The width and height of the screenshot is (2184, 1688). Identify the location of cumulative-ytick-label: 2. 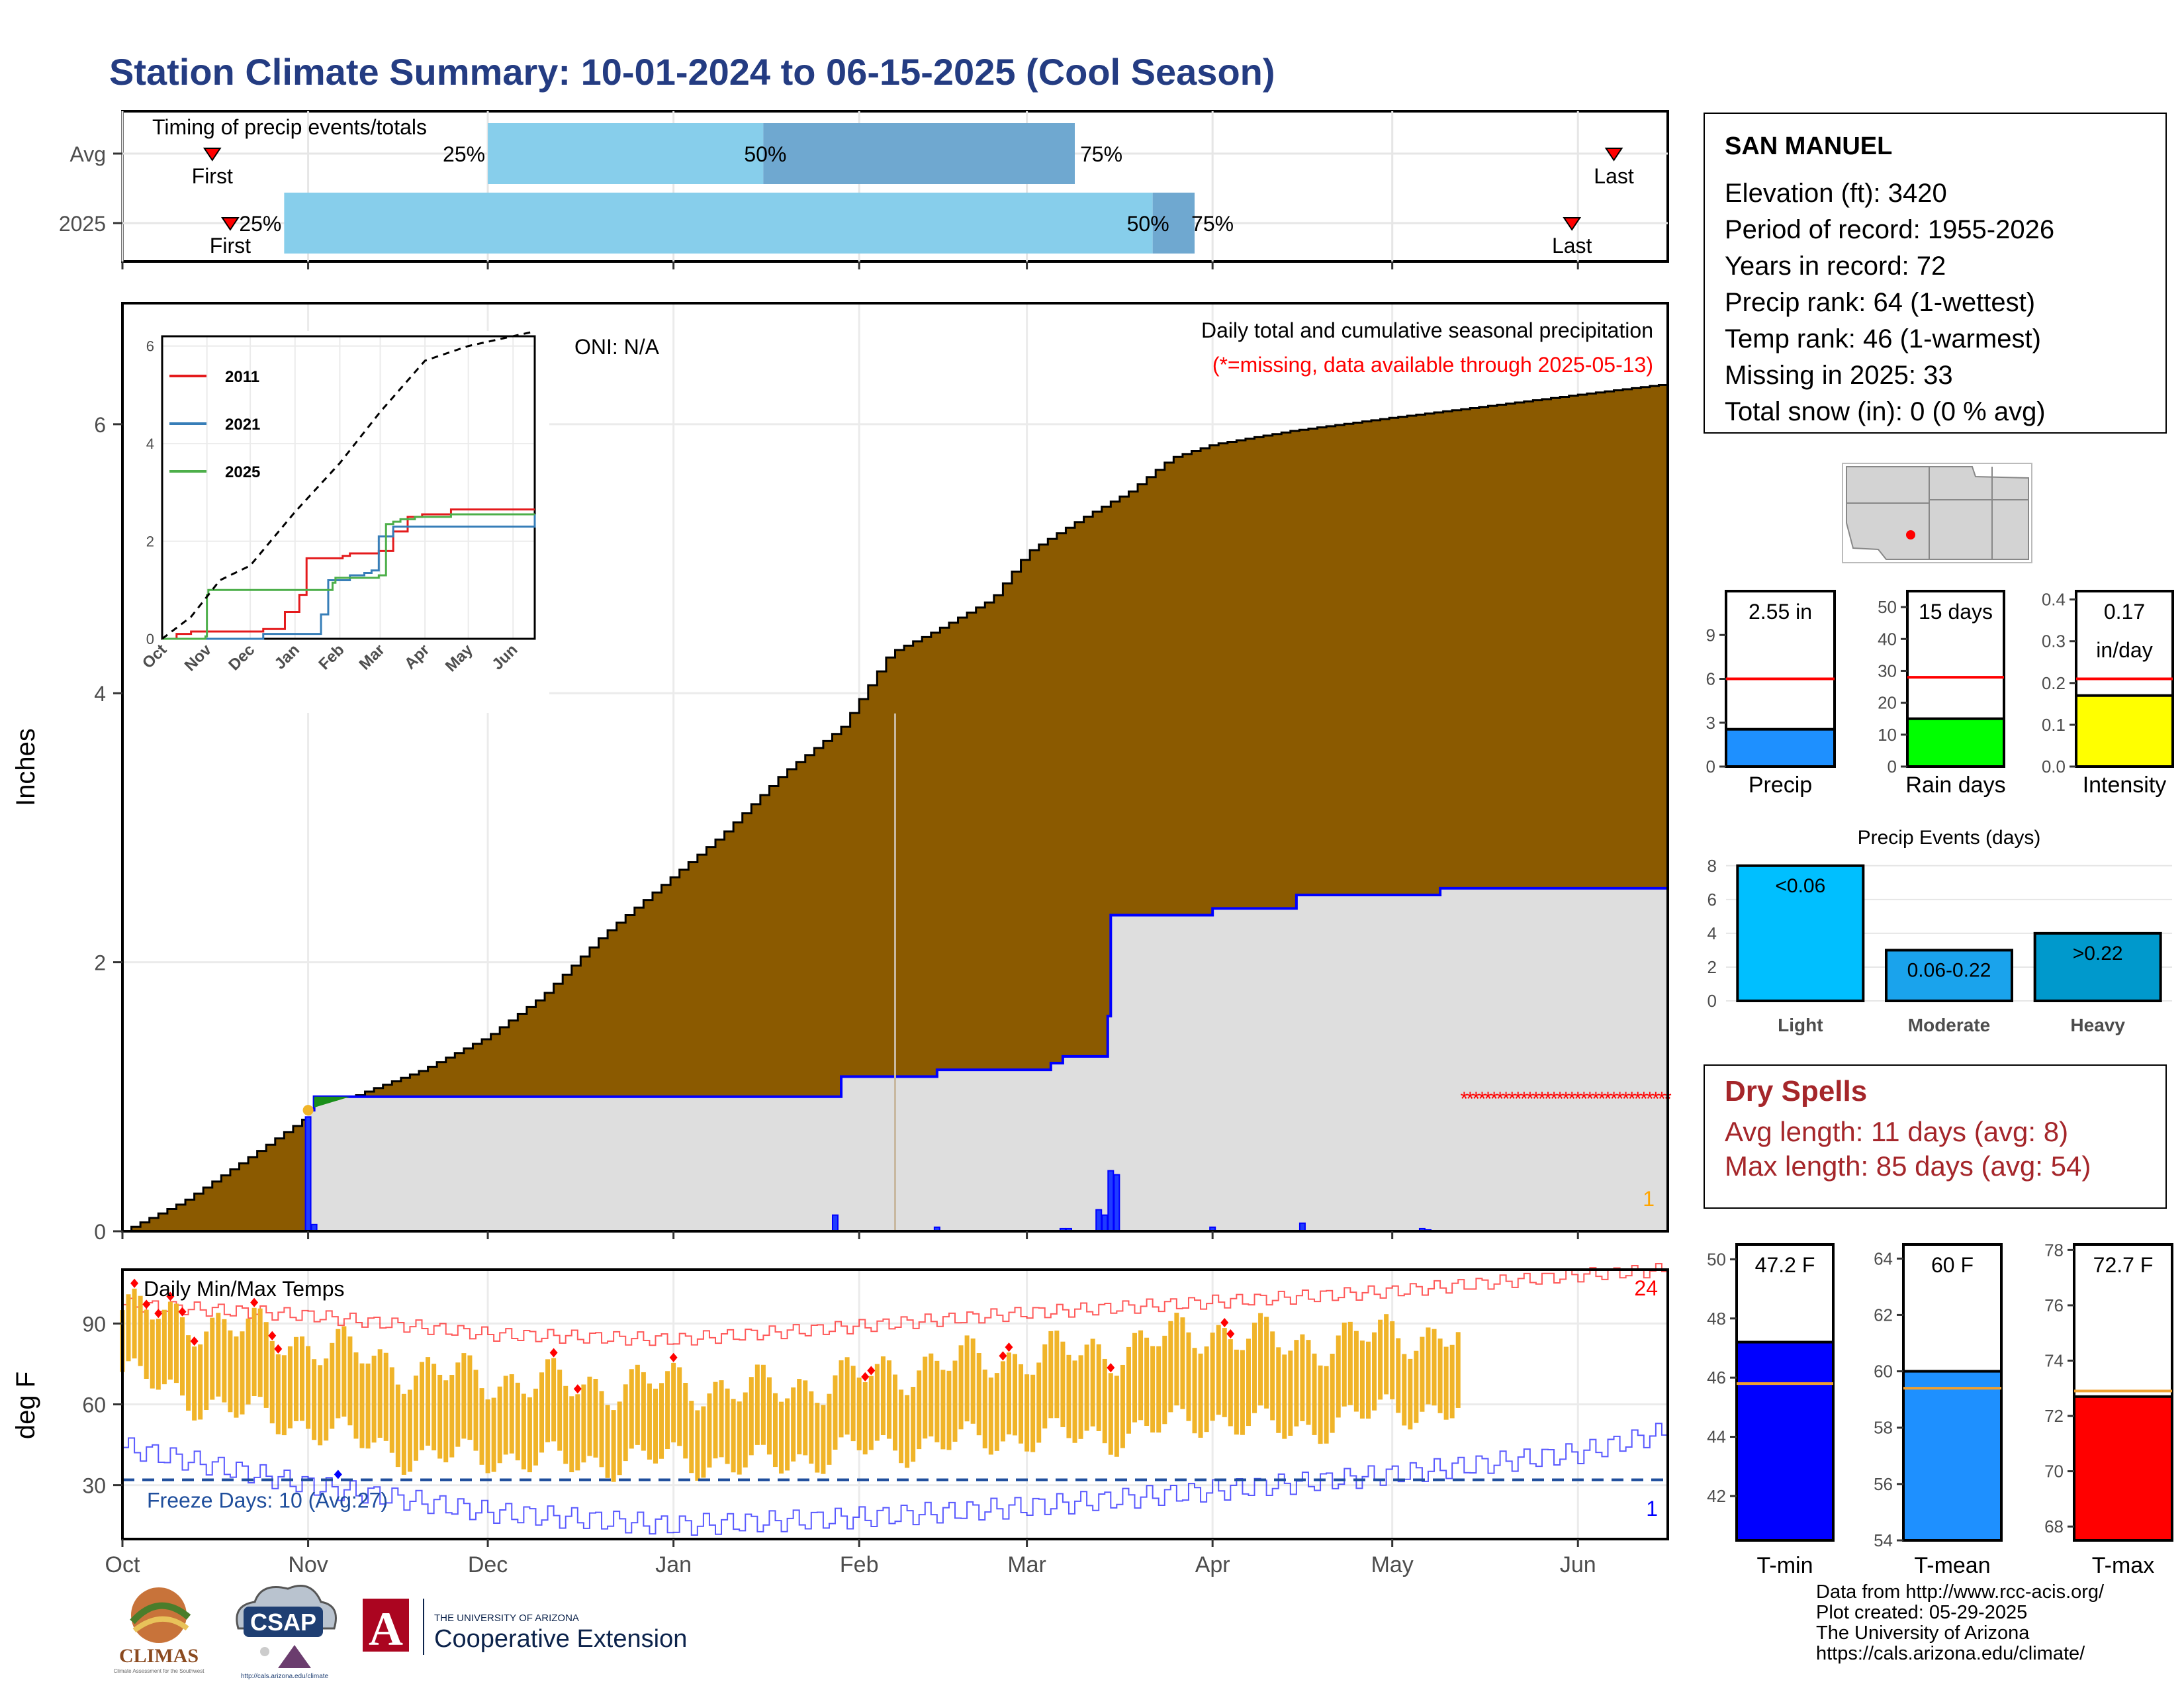
(100, 963).